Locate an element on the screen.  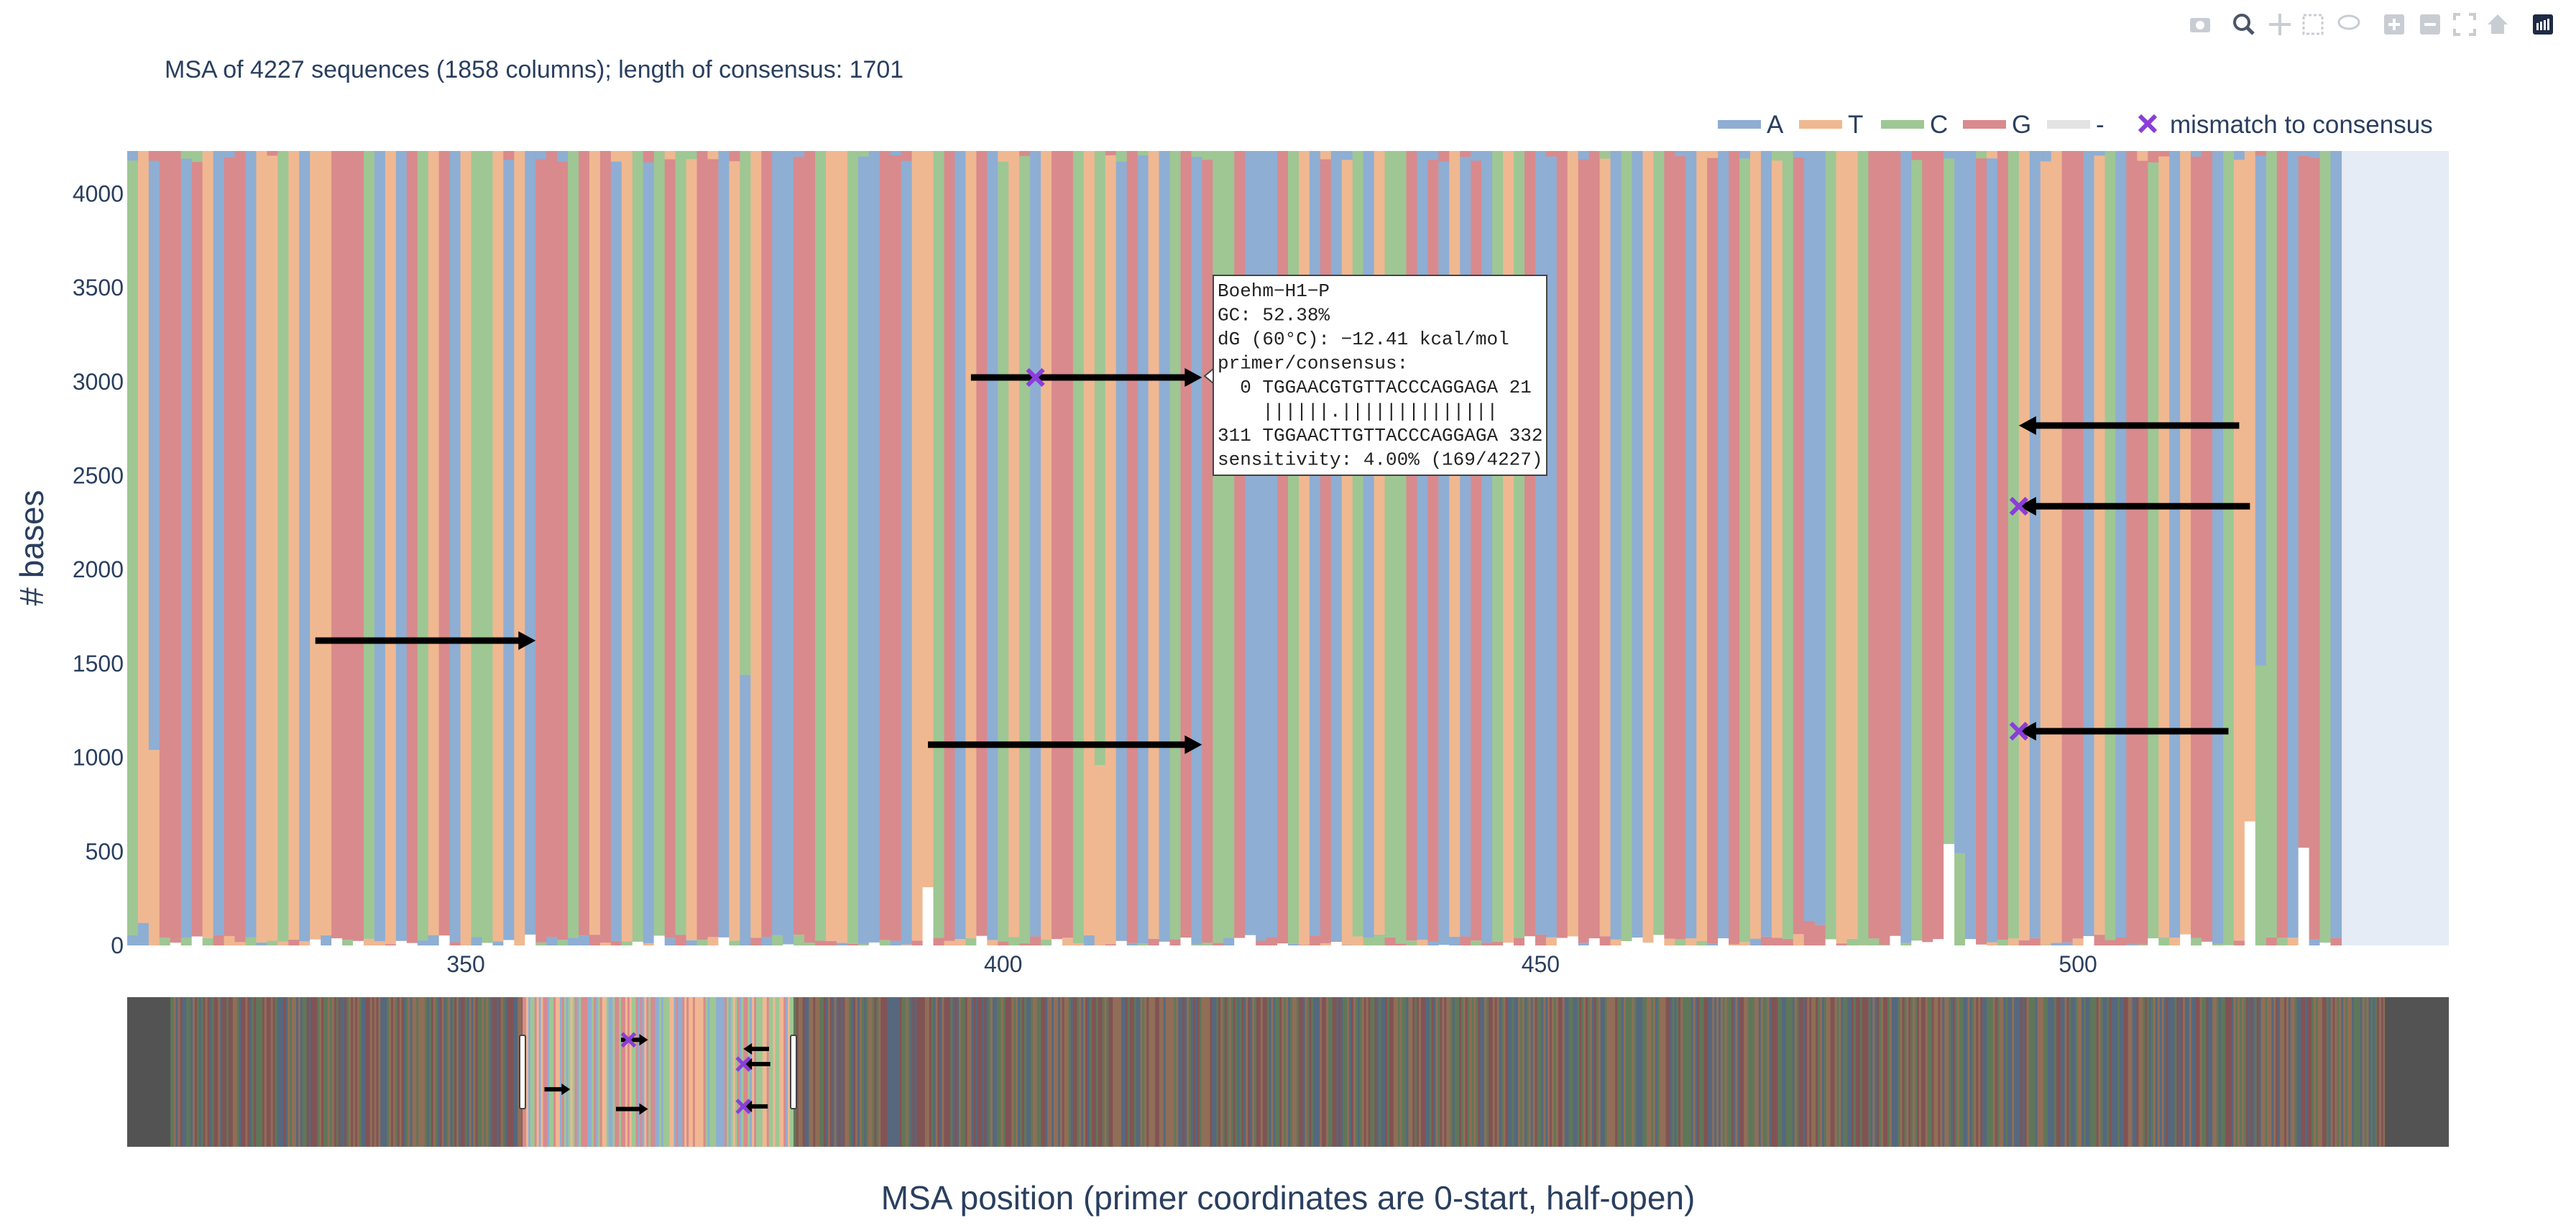
primer-forward is located at coordinates (1065, 744).